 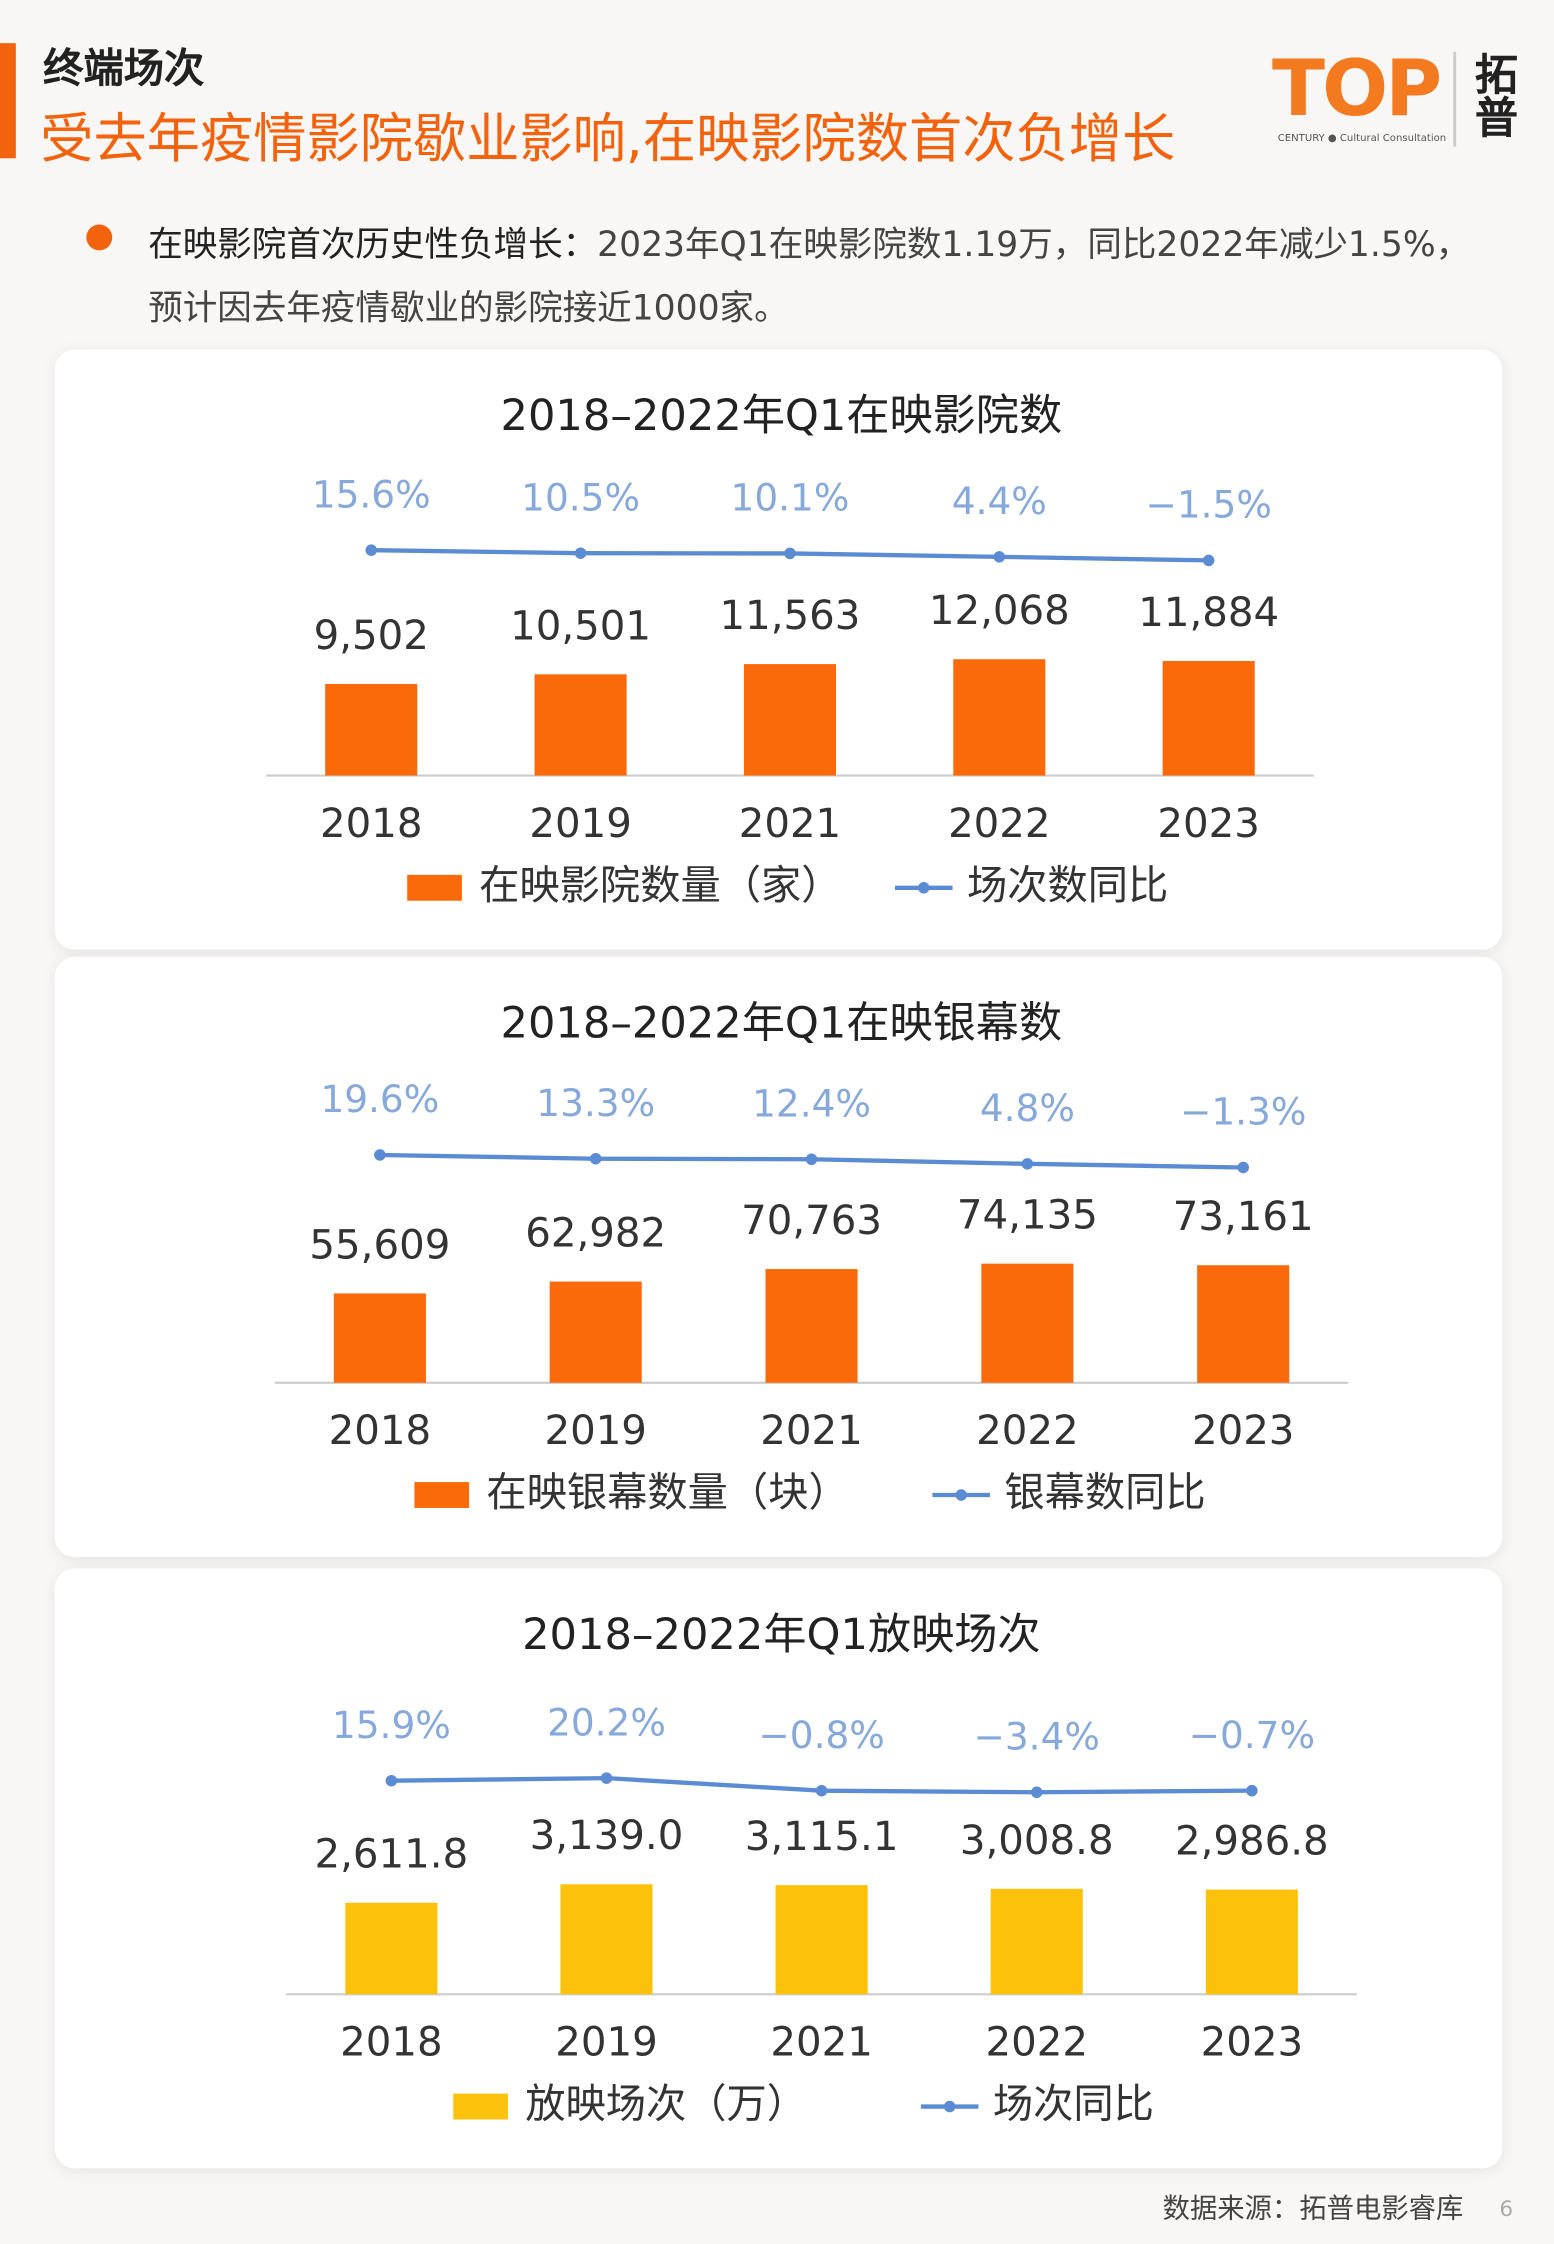 What do you see at coordinates (379, 1099) in the screenshot?
I see `line-value-label: 19.6%` at bounding box center [379, 1099].